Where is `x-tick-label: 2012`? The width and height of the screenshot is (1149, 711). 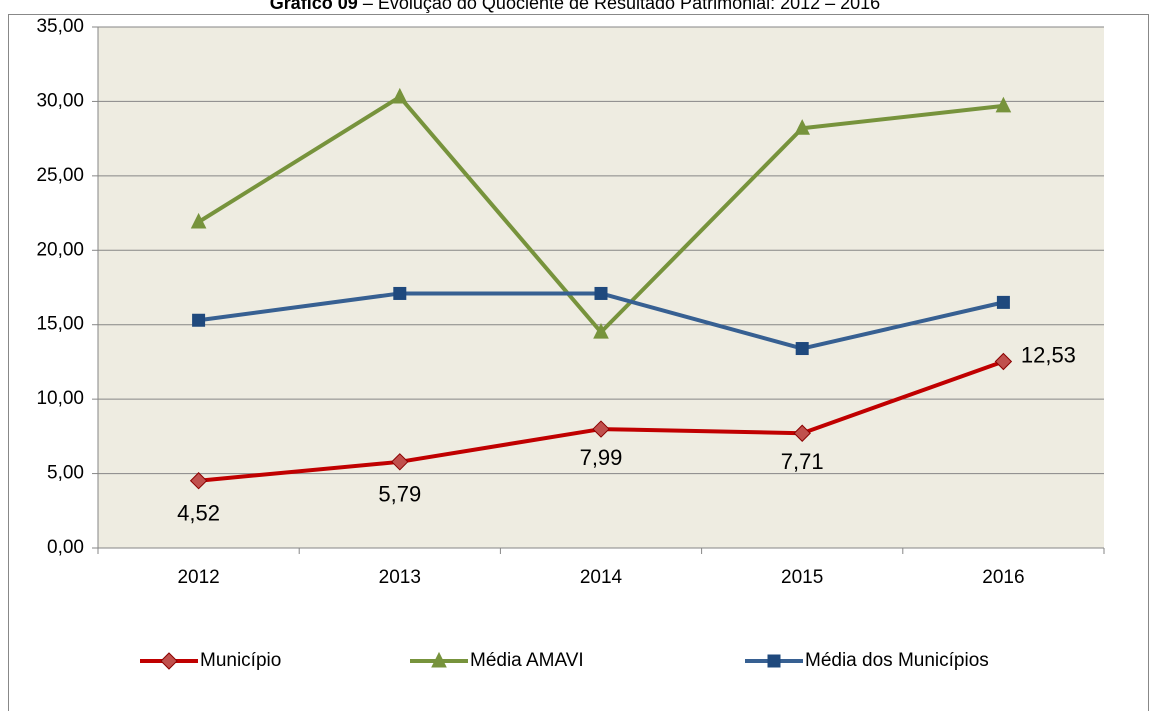
x-tick-label: 2012 is located at coordinates (198, 577).